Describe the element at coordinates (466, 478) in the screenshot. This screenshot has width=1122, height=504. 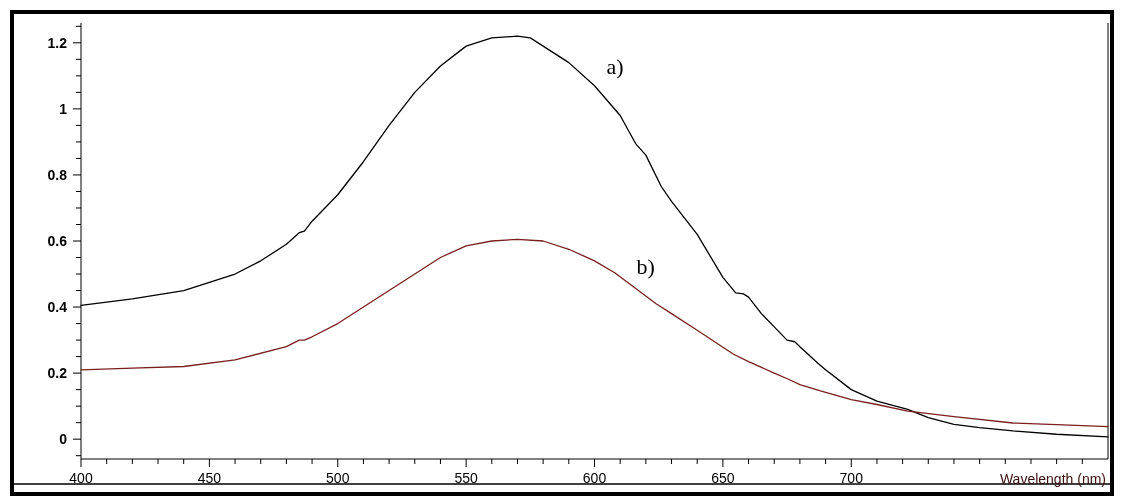
I see `x-tick-label: 550` at that location.